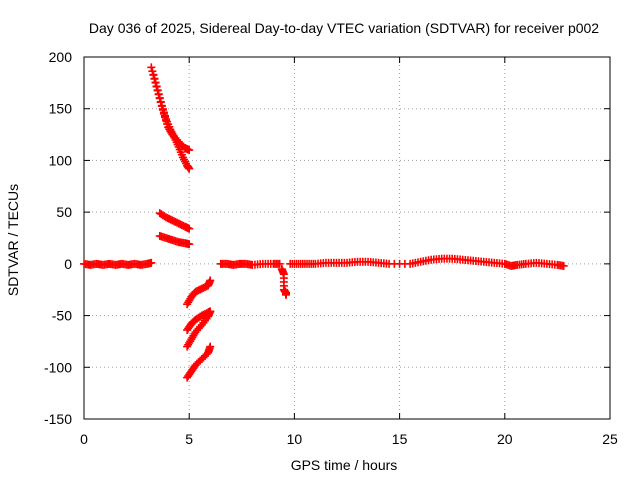  What do you see at coordinates (64, 212) in the screenshot?
I see `y-tick-label: 50` at bounding box center [64, 212].